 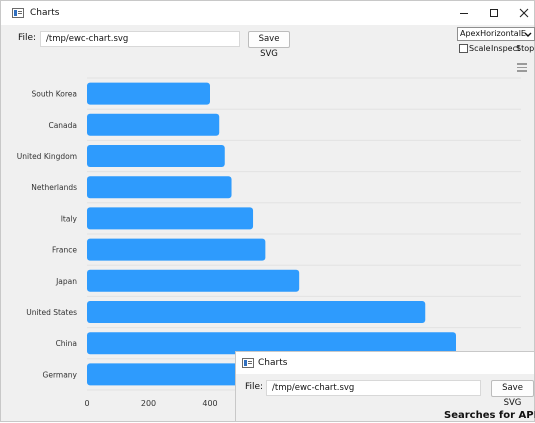 What do you see at coordinates (269, 45) in the screenshot?
I see `save-svg-button: Save SVG` at bounding box center [269, 45].